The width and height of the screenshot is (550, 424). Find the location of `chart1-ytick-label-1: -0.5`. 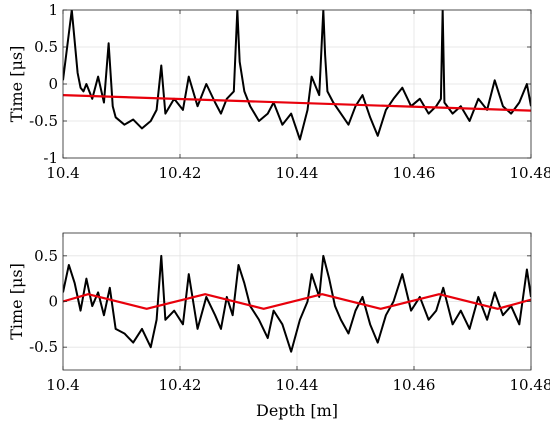

chart1-ytick-label-1: -0.5 is located at coordinates (43, 121).